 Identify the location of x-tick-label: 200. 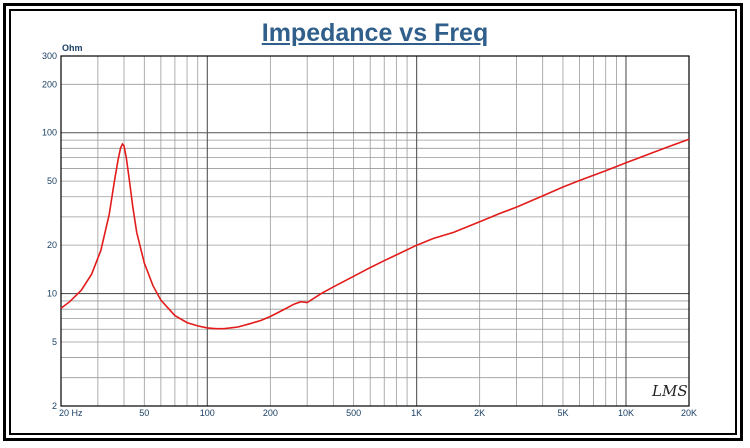
(270, 413).